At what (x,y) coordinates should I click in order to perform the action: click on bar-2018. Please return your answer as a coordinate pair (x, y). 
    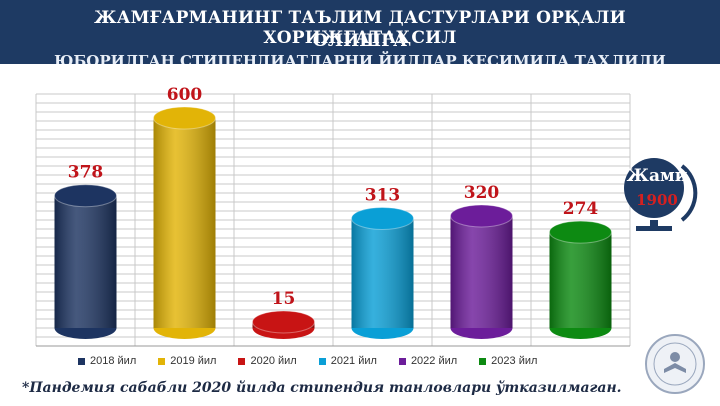
    Looking at the image, I should click on (85, 261).